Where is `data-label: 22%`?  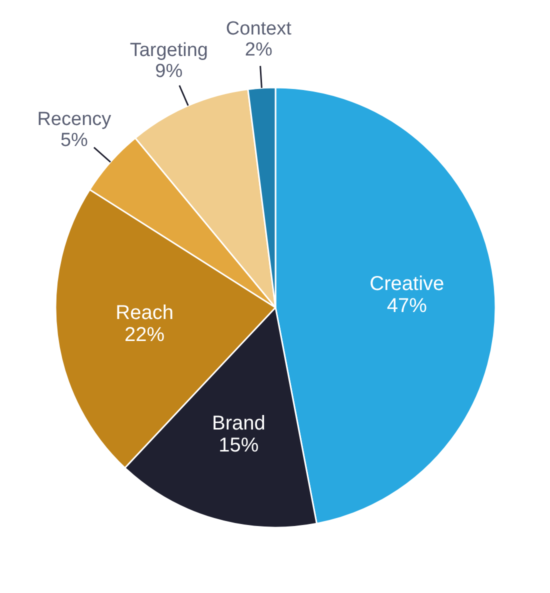 data-label: 22% is located at coordinates (144, 335).